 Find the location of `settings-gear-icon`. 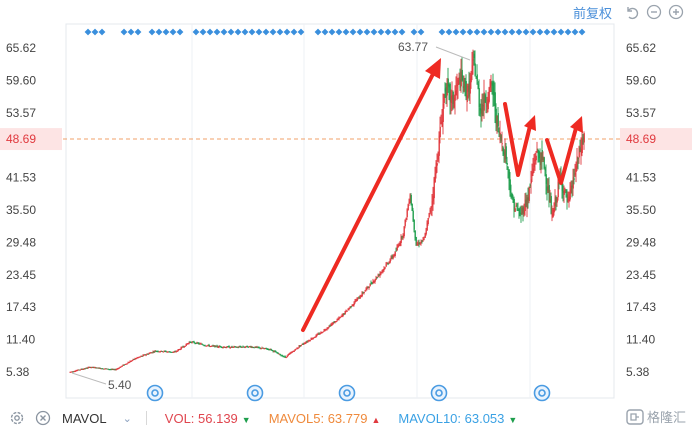

settings-gear-icon is located at coordinates (17, 418).